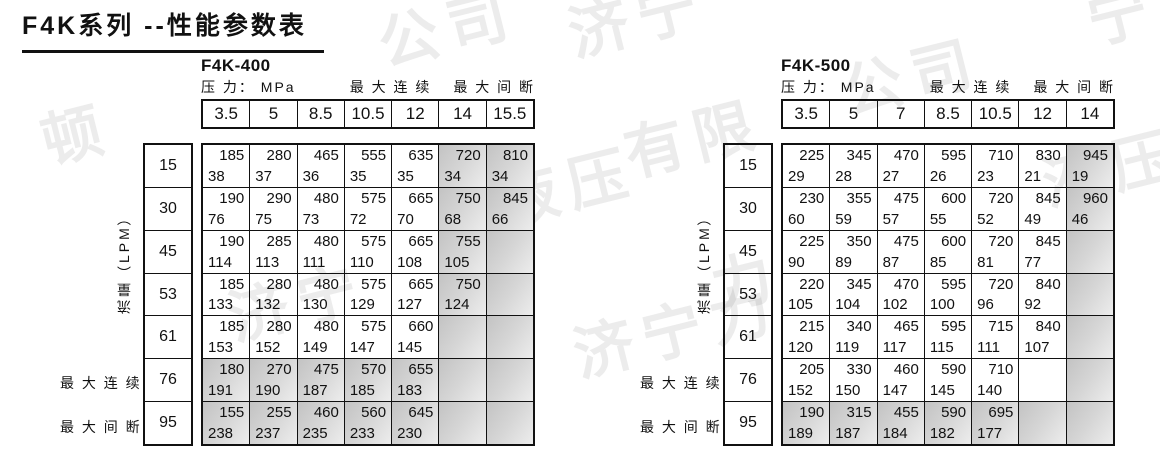  What do you see at coordinates (942, 391) in the screenshot?
I see `cell-value-bottom: 145` at bounding box center [942, 391].